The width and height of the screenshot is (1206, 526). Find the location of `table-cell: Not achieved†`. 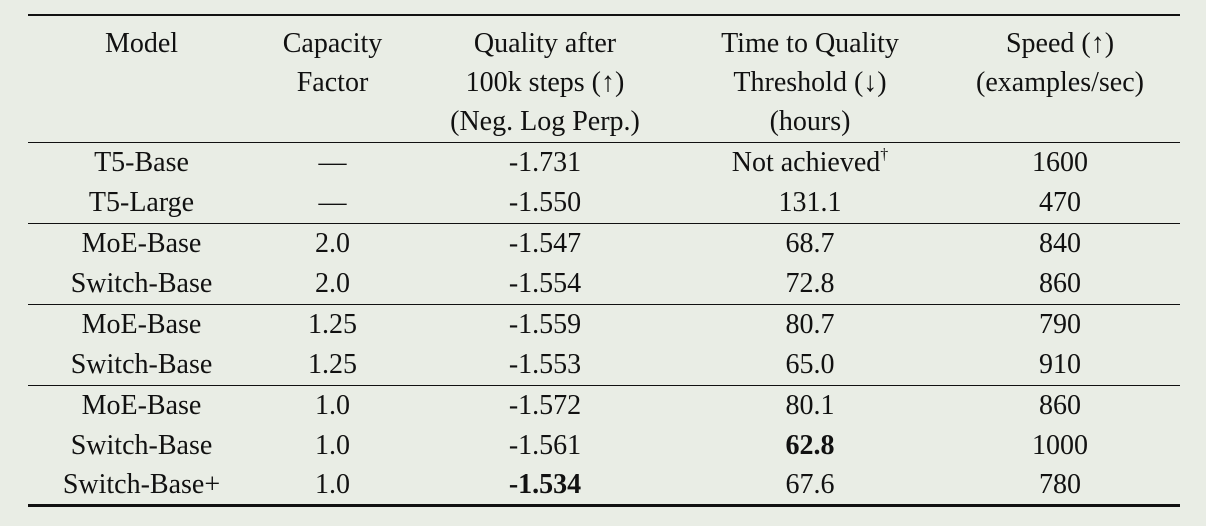

table-cell: Not achieved† is located at coordinates (810, 162).